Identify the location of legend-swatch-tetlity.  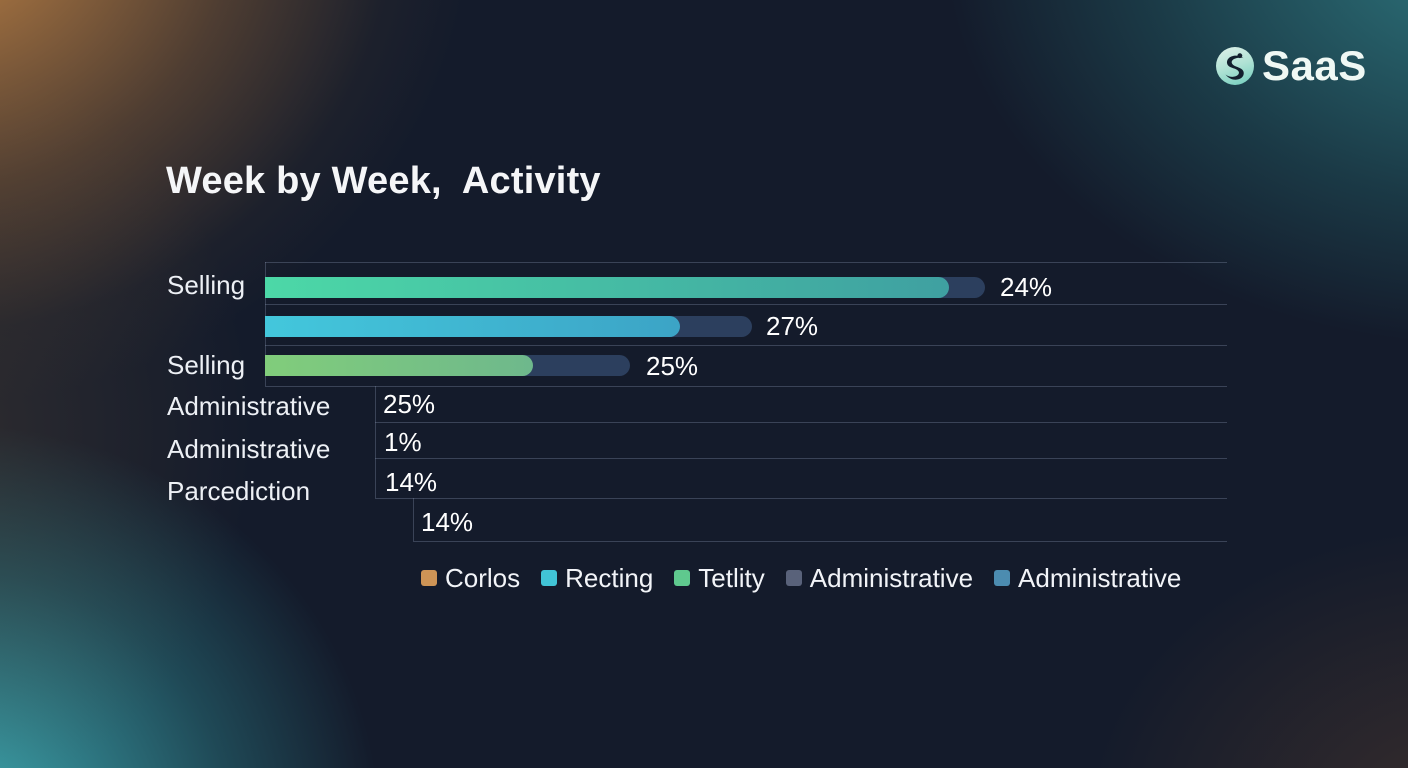
(682, 578).